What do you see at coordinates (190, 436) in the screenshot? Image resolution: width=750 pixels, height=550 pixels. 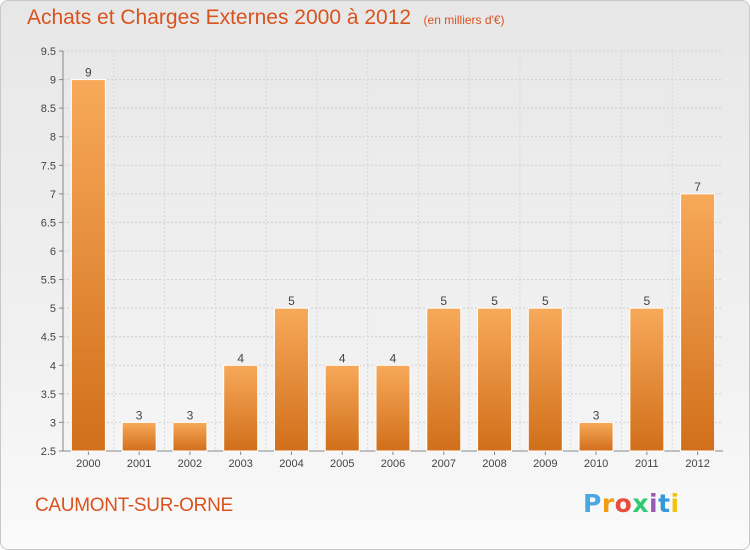 I see `bar-2002` at bounding box center [190, 436].